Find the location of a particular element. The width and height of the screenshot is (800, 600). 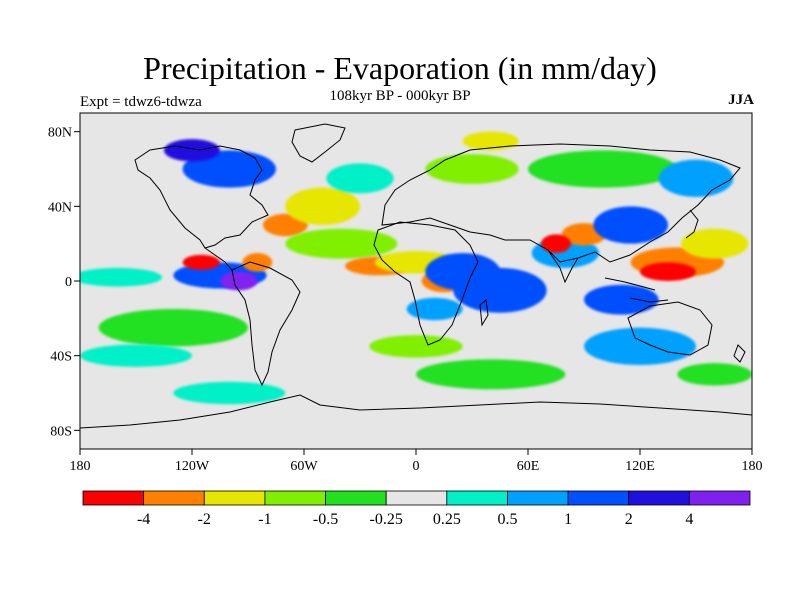

coastline-australia is located at coordinates (670, 328).